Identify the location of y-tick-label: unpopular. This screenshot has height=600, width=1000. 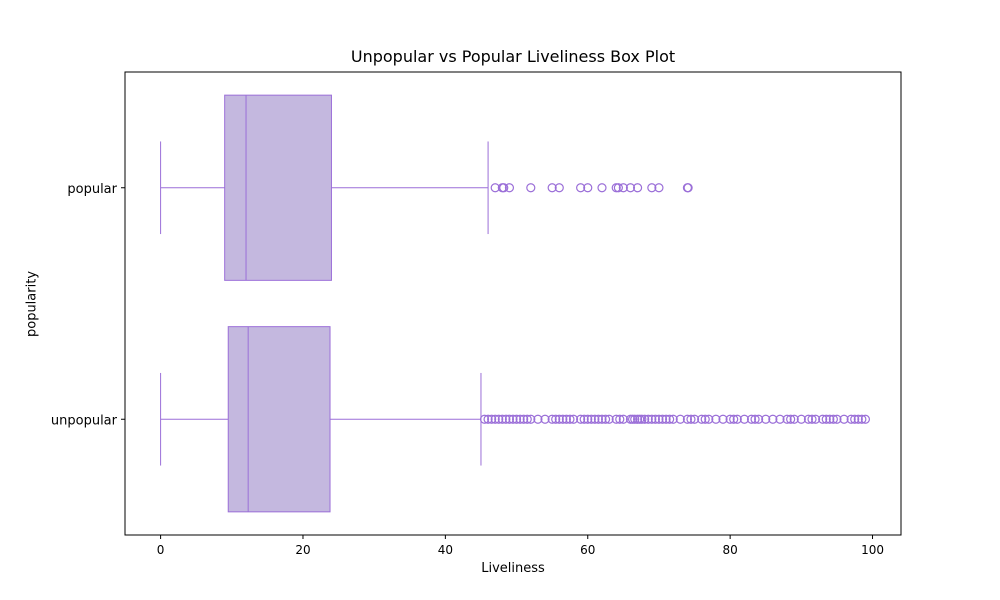
(84, 420).